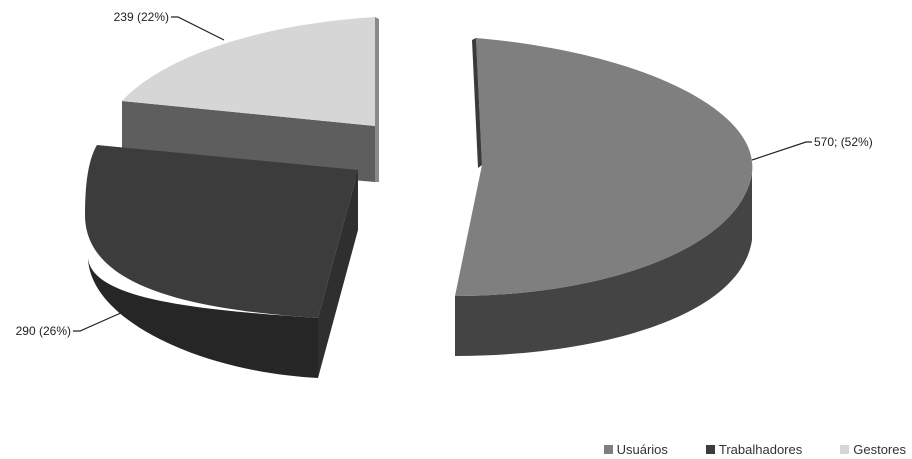 The image size is (912, 459). Describe the element at coordinates (198, 28) in the screenshot. I see `leader-line-gestores` at that location.